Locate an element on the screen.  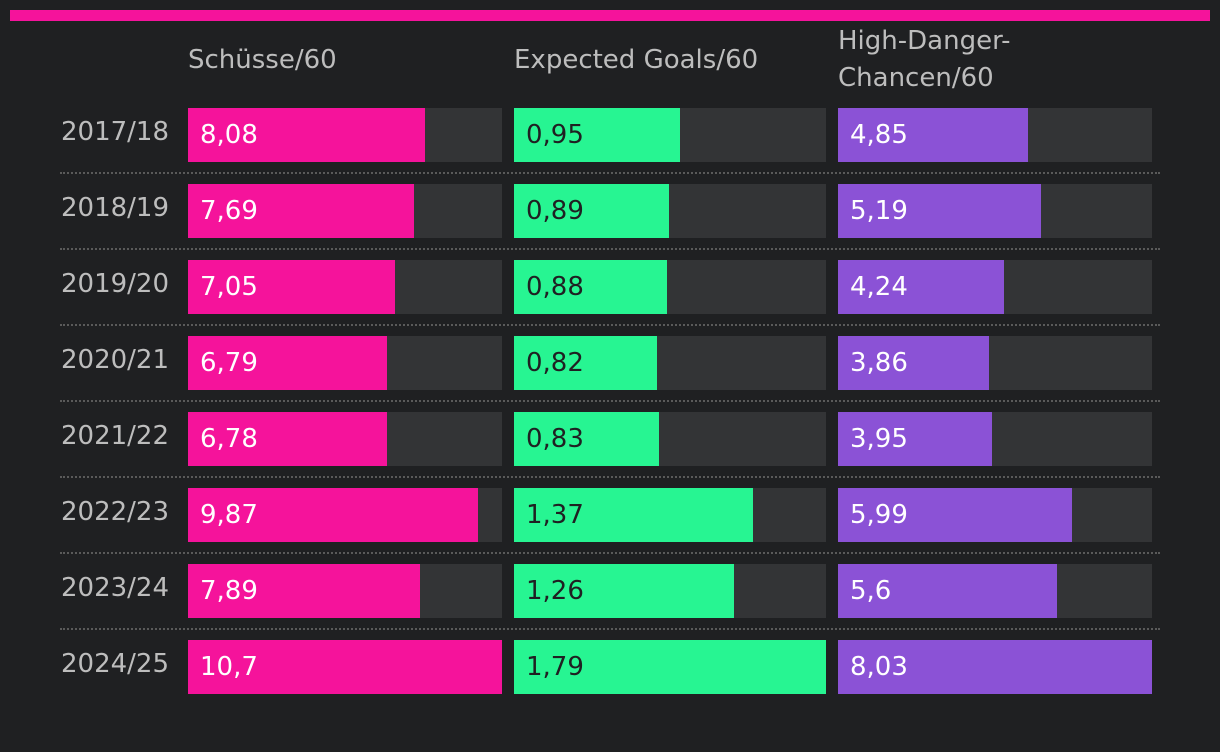
bar-value-label: 5,6 is located at coordinates (871, 591).